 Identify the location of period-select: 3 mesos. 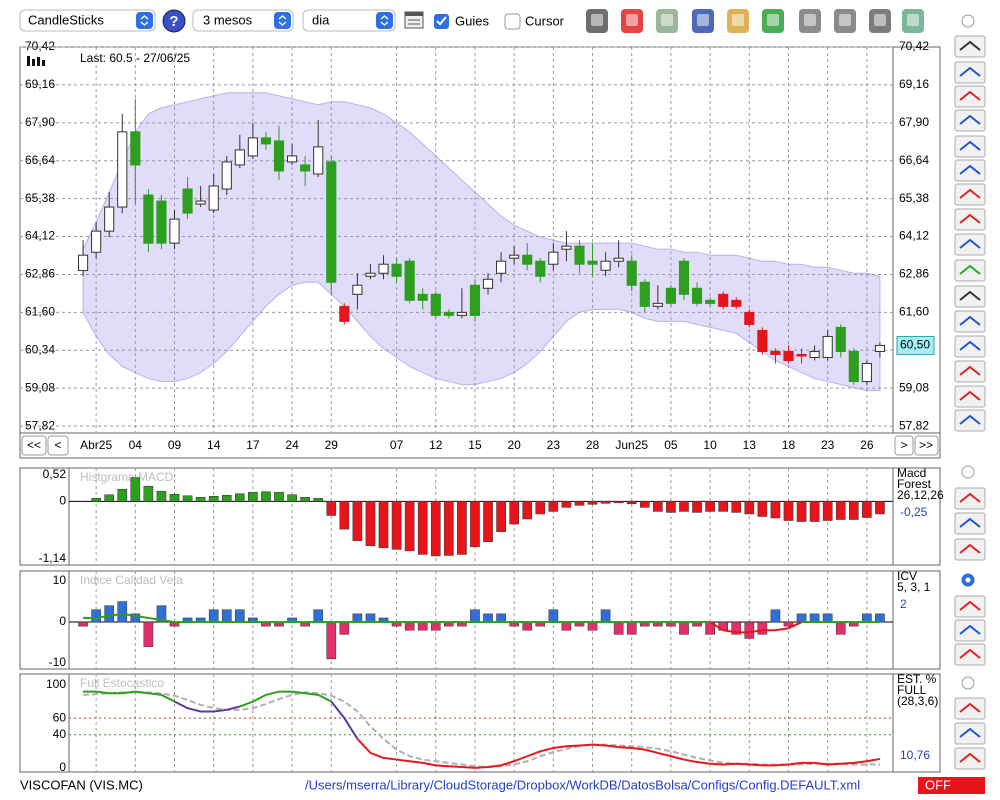
(243, 20).